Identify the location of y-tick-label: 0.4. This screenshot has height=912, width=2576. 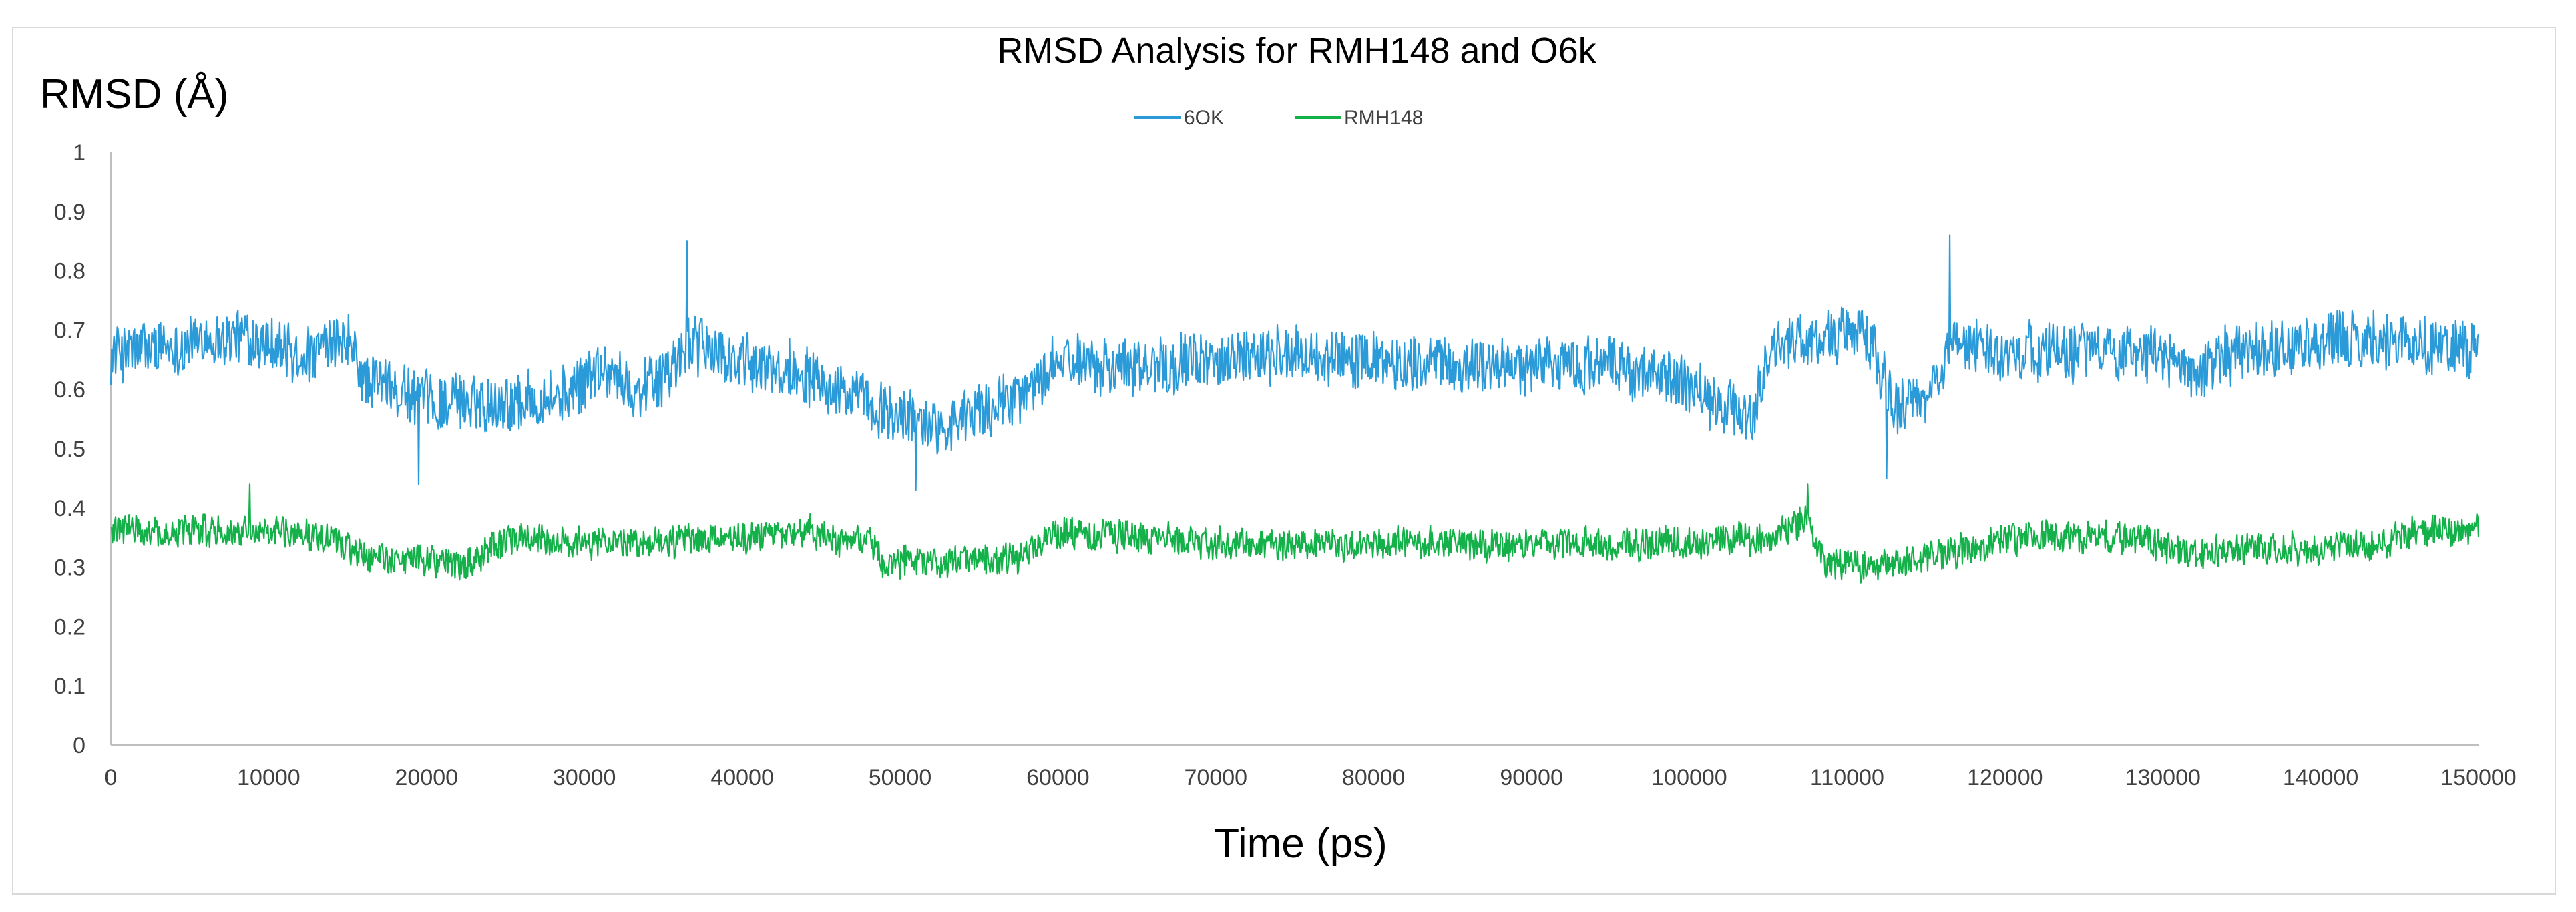
(69, 508).